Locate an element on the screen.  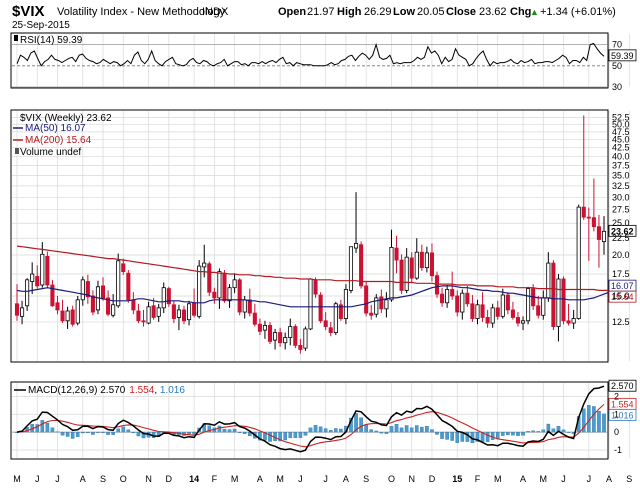
price-tick-label: 30.0 is located at coordinates (621, 197).